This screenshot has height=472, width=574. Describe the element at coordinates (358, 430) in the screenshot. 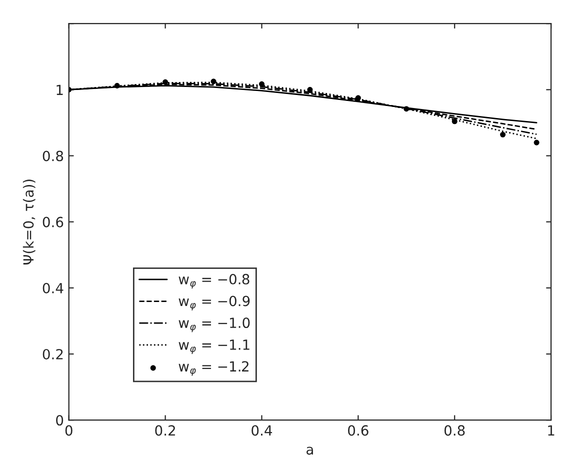

I see `x-tick-label: 0.6` at that location.